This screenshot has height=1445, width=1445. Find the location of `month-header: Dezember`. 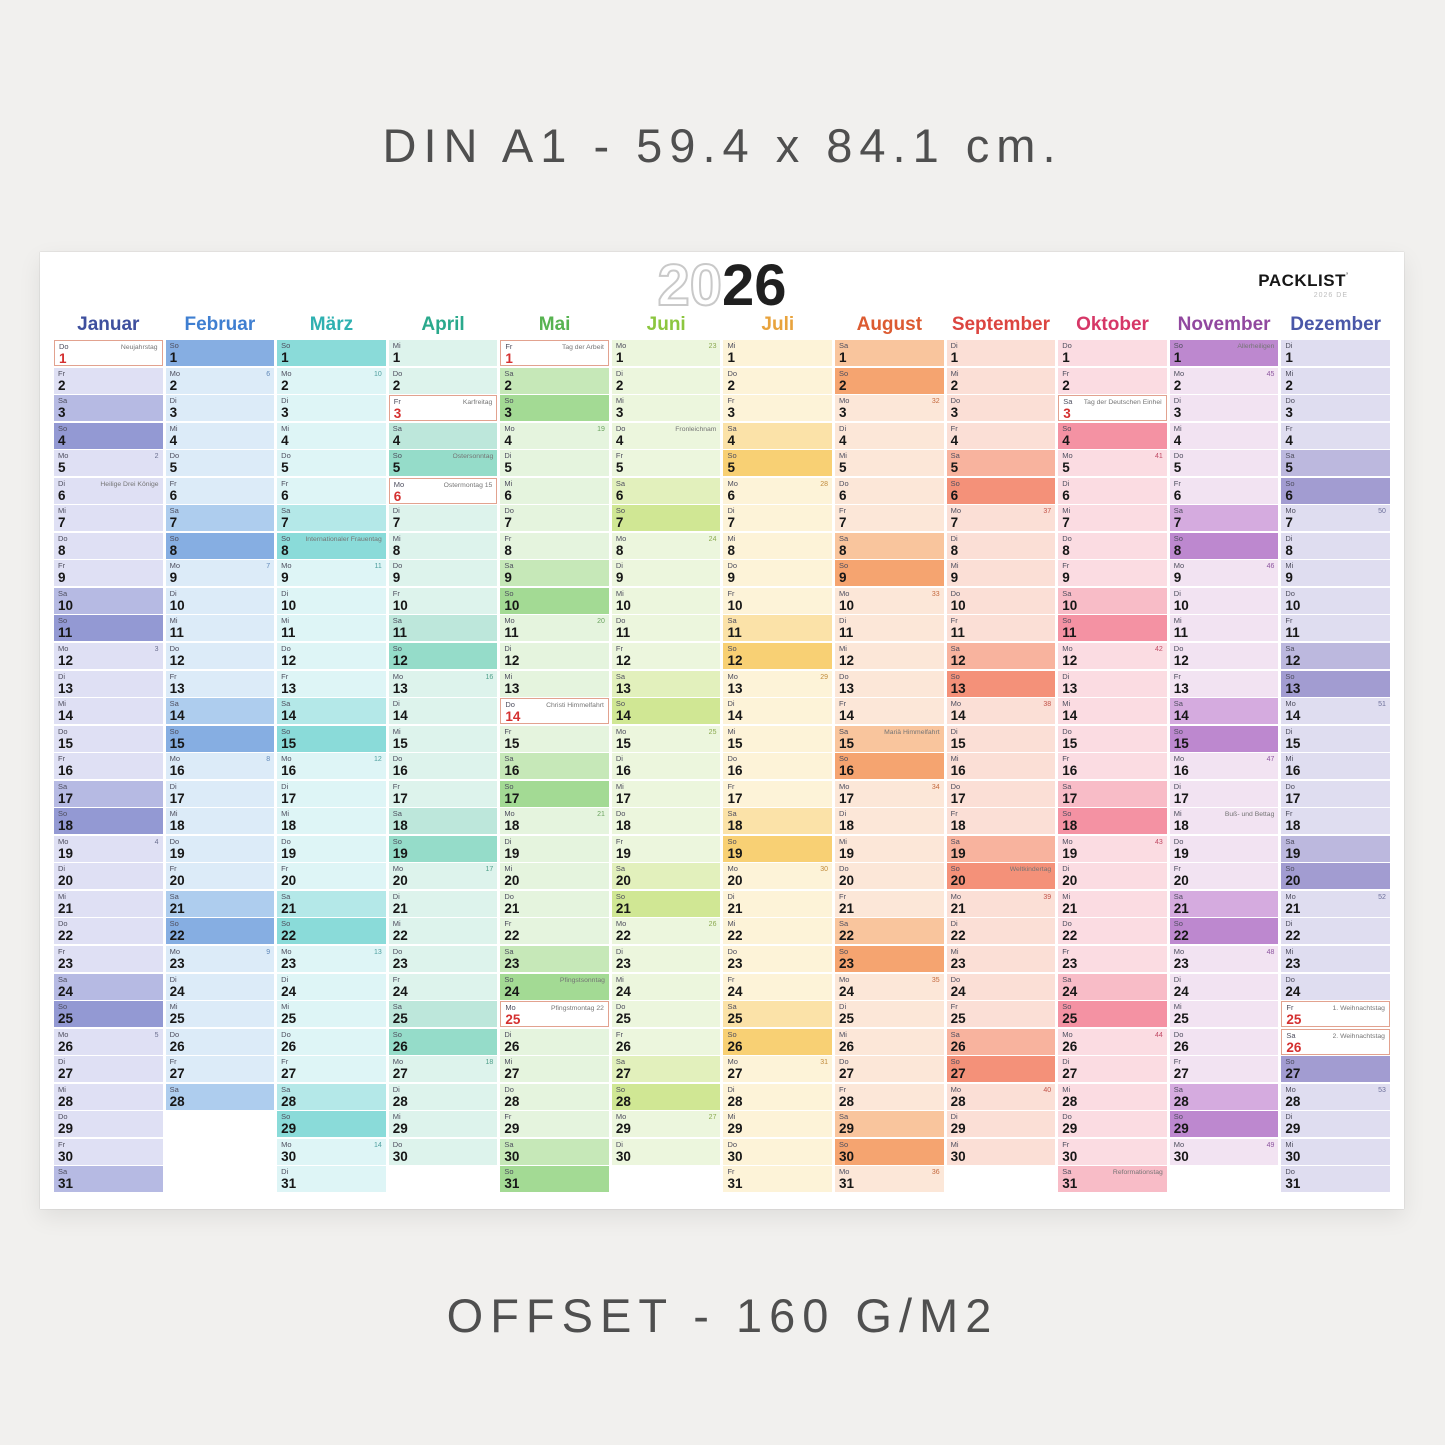

month-header: Dezember is located at coordinates (1336, 324).